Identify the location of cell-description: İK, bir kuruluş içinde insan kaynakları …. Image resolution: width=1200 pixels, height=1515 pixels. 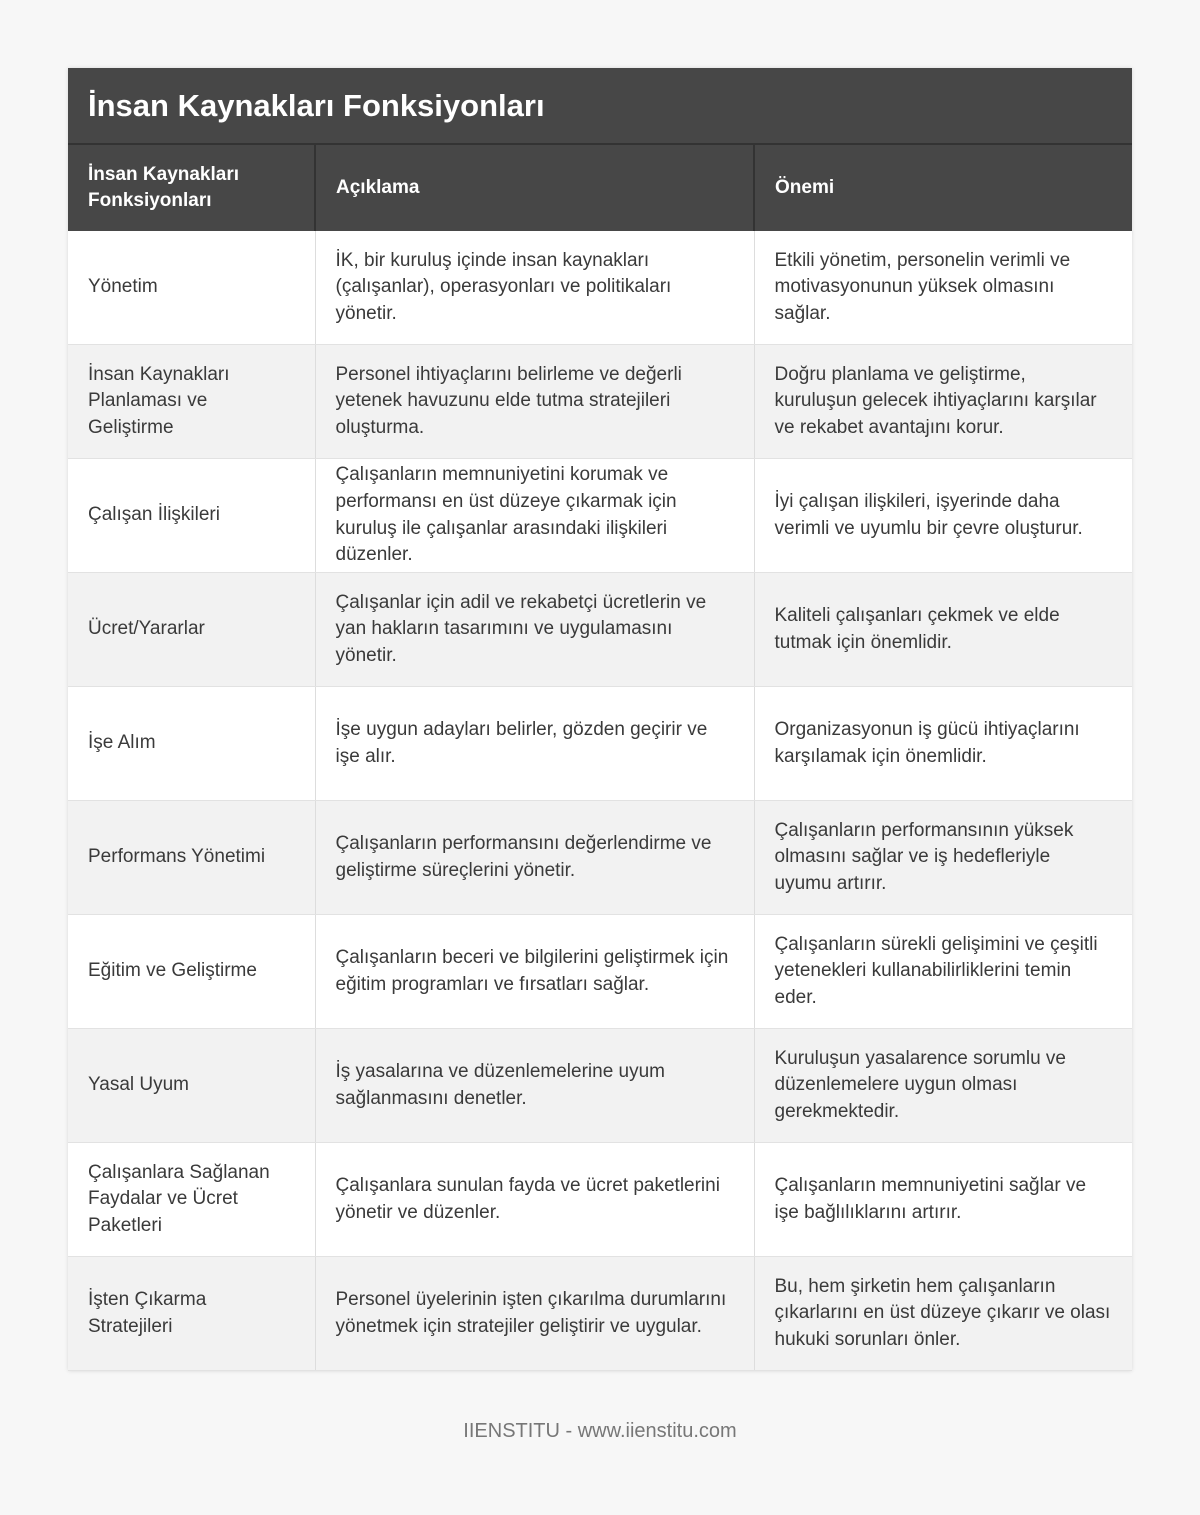
(535, 288).